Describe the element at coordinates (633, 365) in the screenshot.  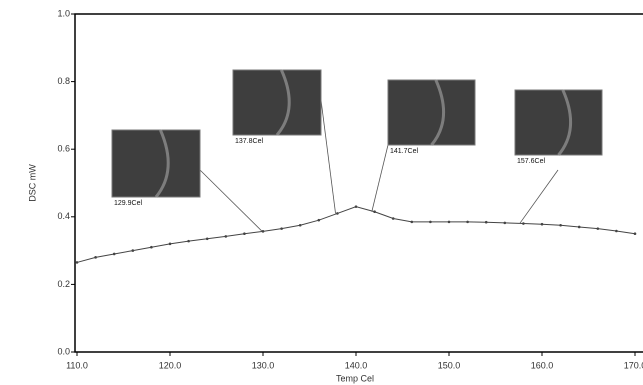
I see `x-tick-label: 170.0` at that location.